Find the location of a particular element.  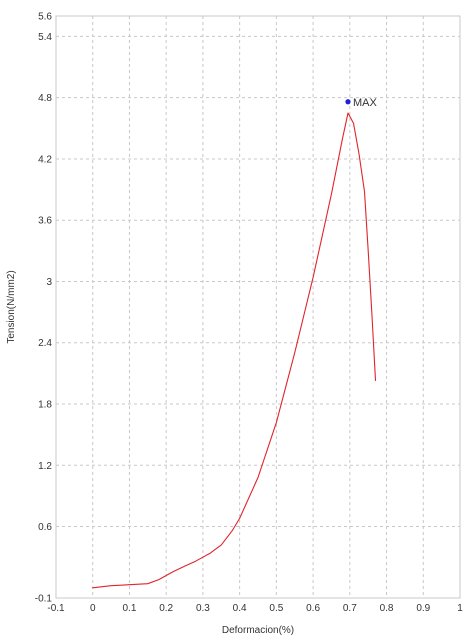

x-tick-label: 0.5 is located at coordinates (276, 608).